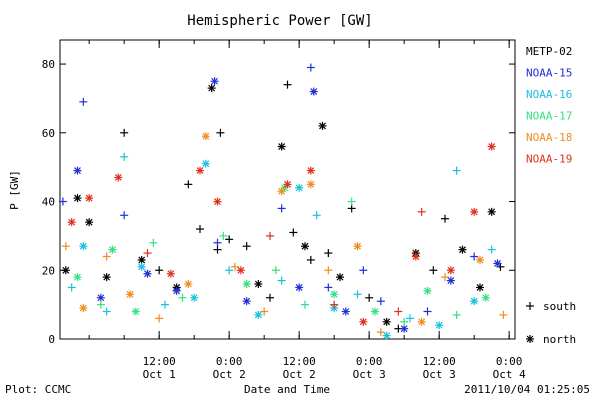 The width and height of the screenshot is (600, 400). What do you see at coordinates (530, 339) in the screenshot?
I see `symbol-north-marker` at bounding box center [530, 339].